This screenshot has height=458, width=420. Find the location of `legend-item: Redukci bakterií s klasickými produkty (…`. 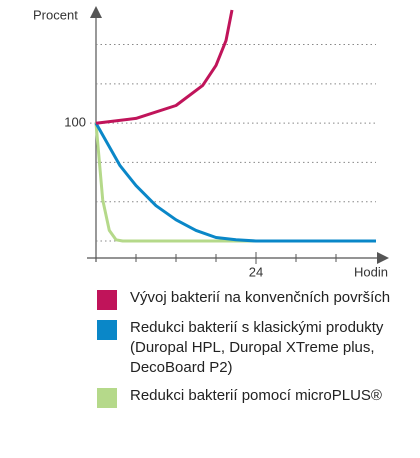

legend-item: Redukci bakterií s klasickými produkty (… is located at coordinates (247, 348).